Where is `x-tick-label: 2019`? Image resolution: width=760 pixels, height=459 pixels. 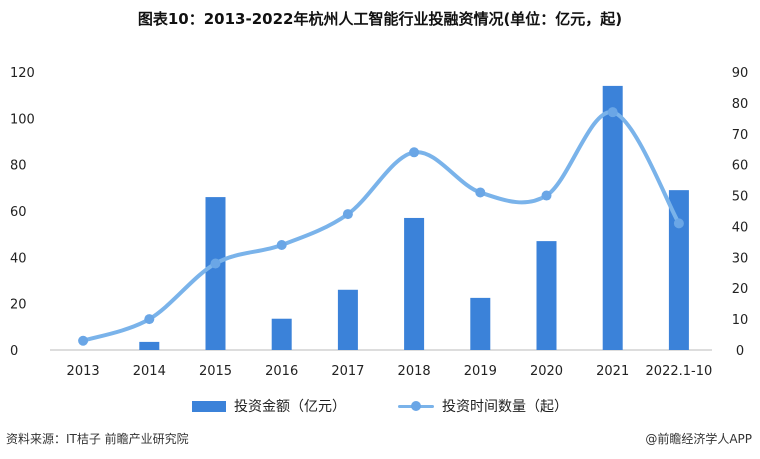
x-tick-label: 2019 is located at coordinates (480, 371).